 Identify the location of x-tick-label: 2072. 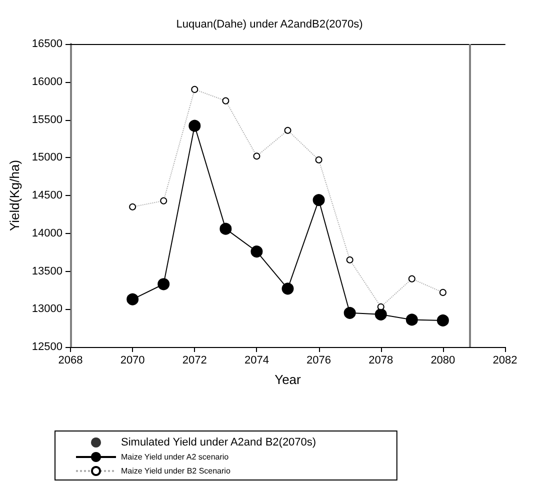
(194, 360).